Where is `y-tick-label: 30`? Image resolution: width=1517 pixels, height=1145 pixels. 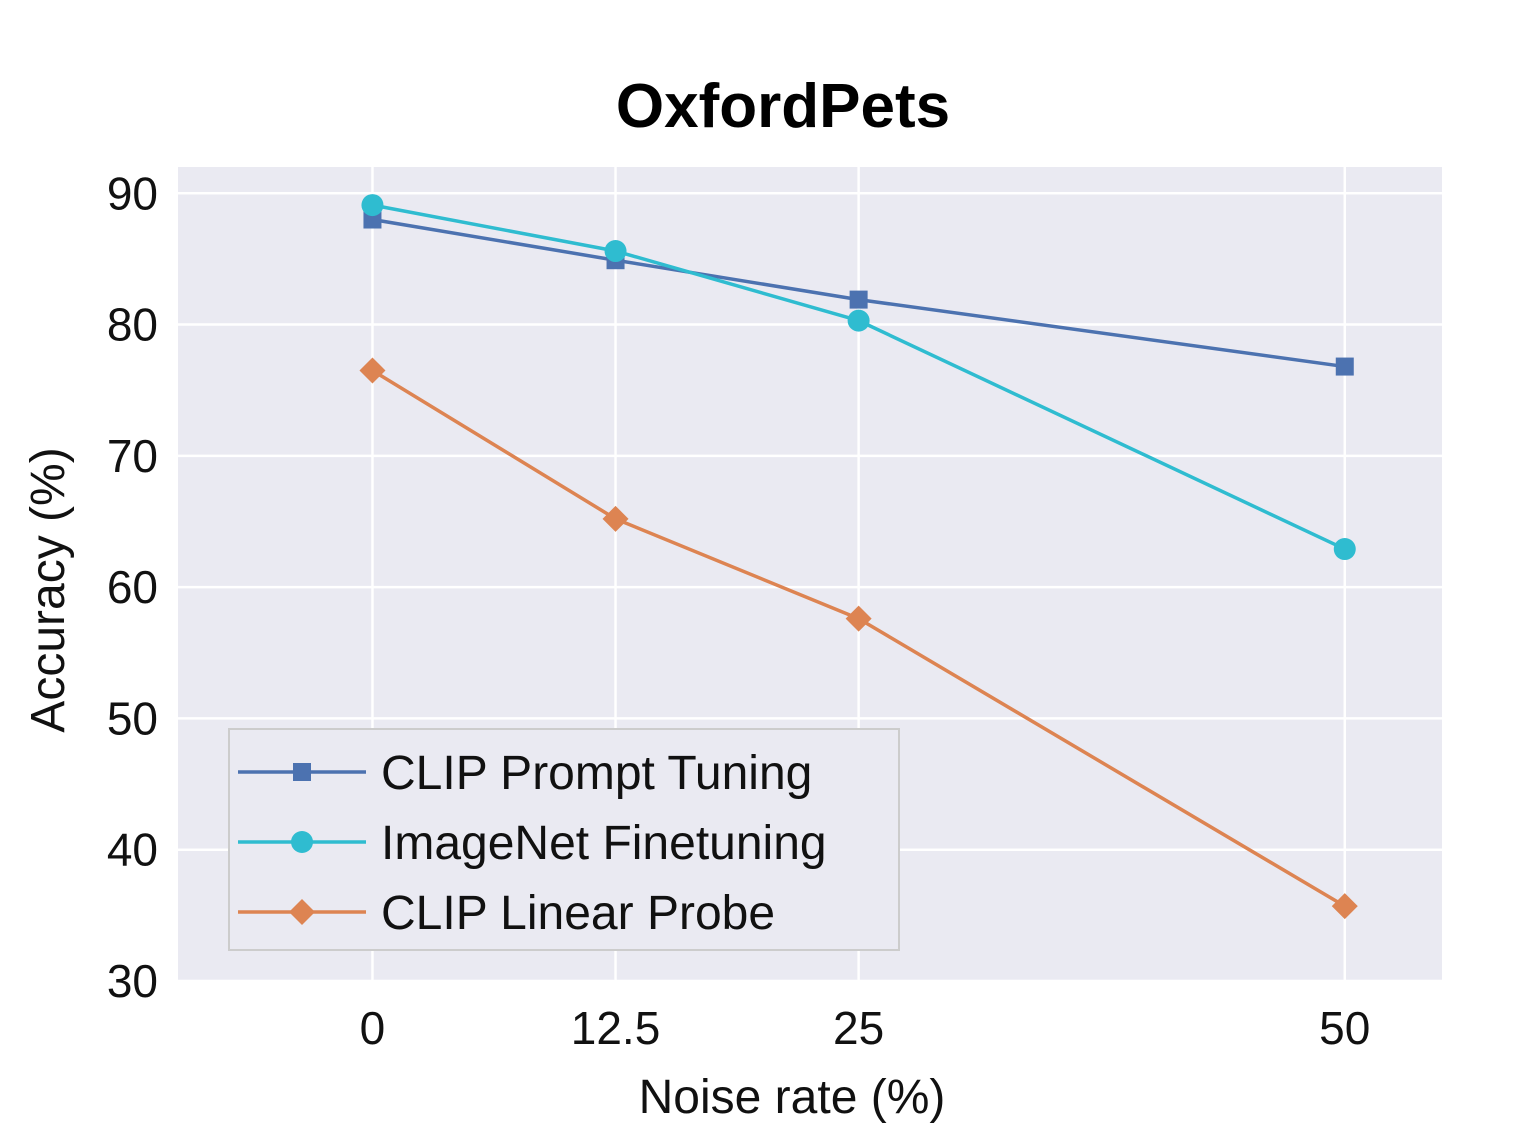
y-tick-label: 30 is located at coordinates (132, 981).